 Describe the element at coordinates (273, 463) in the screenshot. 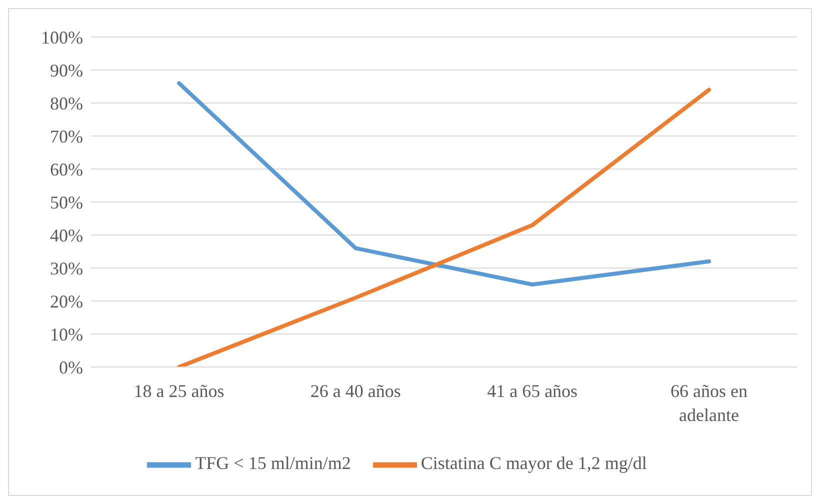

I see `legend-label: TFG < 15 ml/min/m2` at that location.